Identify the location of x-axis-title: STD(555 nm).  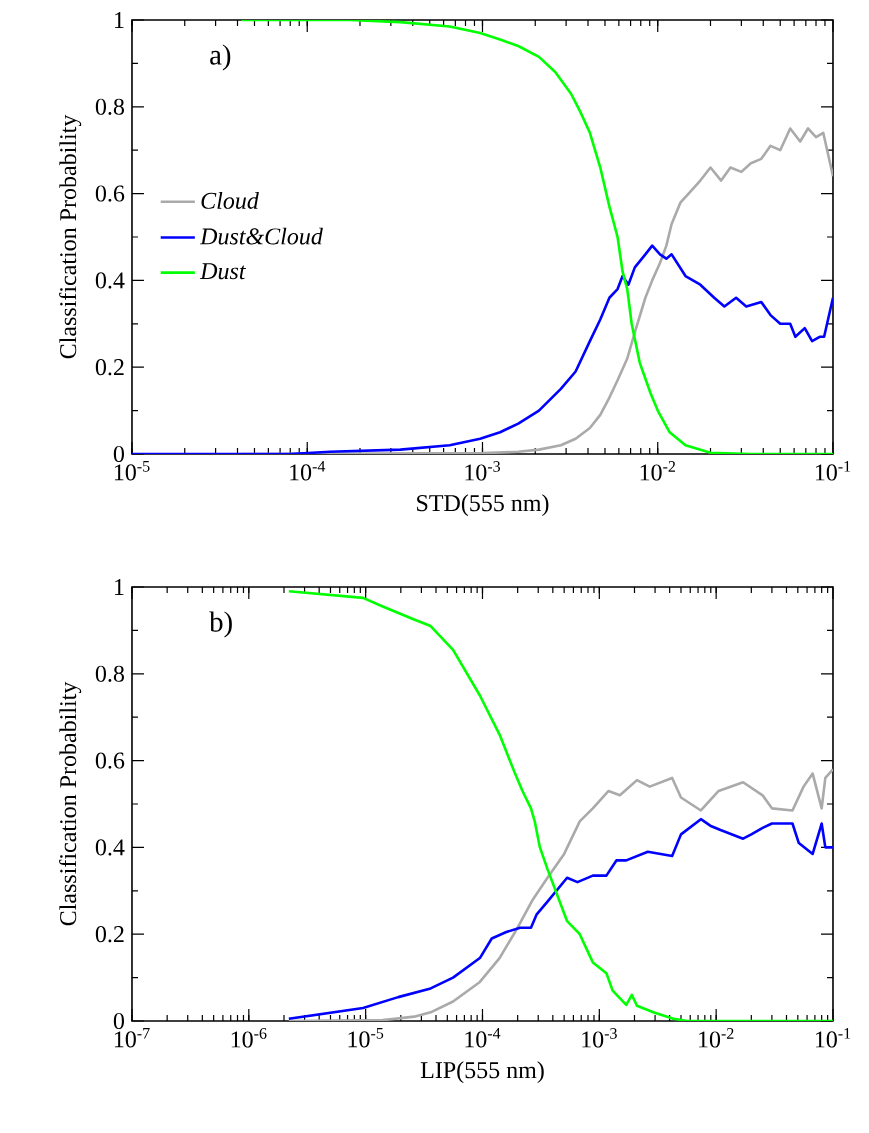
(483, 505).